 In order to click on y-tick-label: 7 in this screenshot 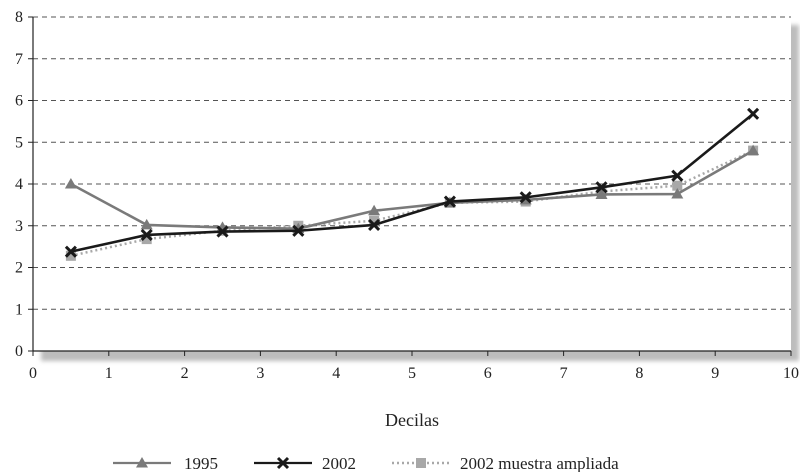, I will do `click(19, 59)`.